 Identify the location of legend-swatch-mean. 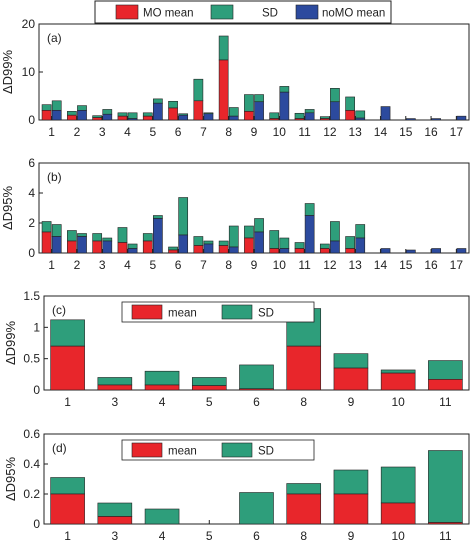
(147, 450).